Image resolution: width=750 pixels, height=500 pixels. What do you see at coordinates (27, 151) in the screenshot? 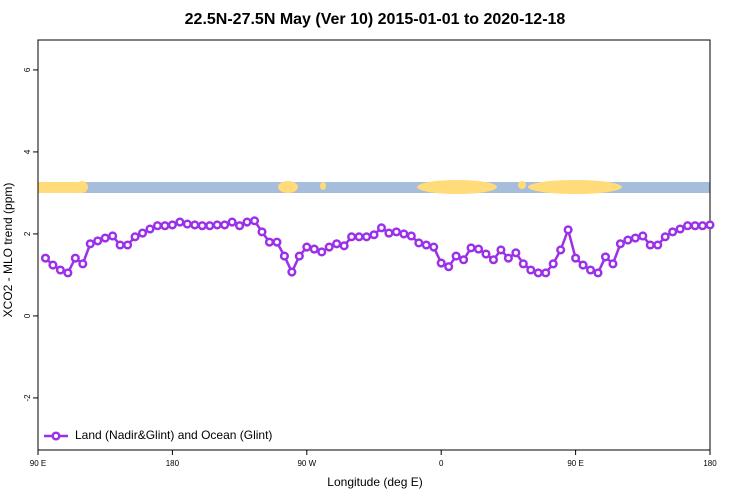
I see `y-tick-label: 4` at bounding box center [27, 151].